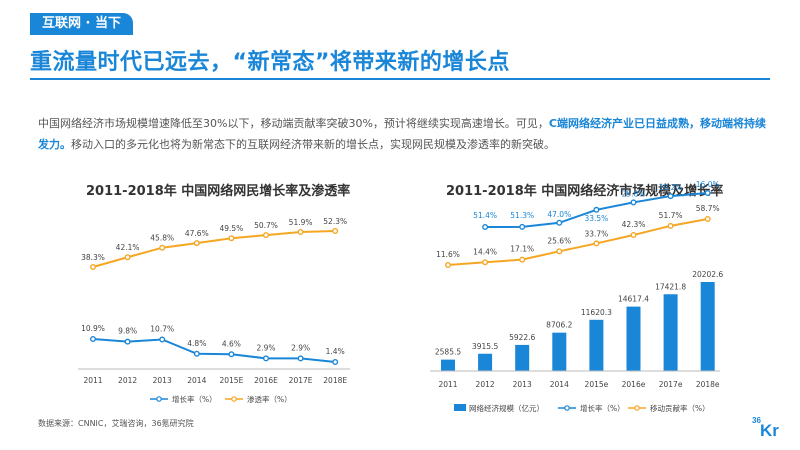 Image resolution: width=800 pixels, height=450 pixels. What do you see at coordinates (577, 242) in the screenshot?
I see `right-mobile-line` at bounding box center [577, 242].